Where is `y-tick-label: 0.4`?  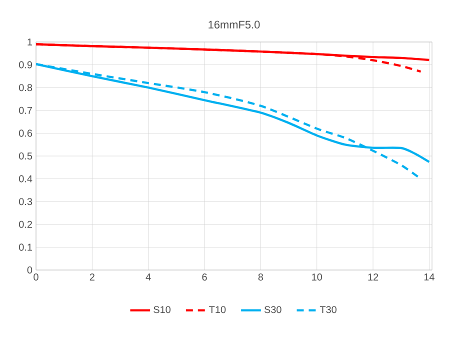 y-tick-label: 0.4 is located at coordinates (25, 178).